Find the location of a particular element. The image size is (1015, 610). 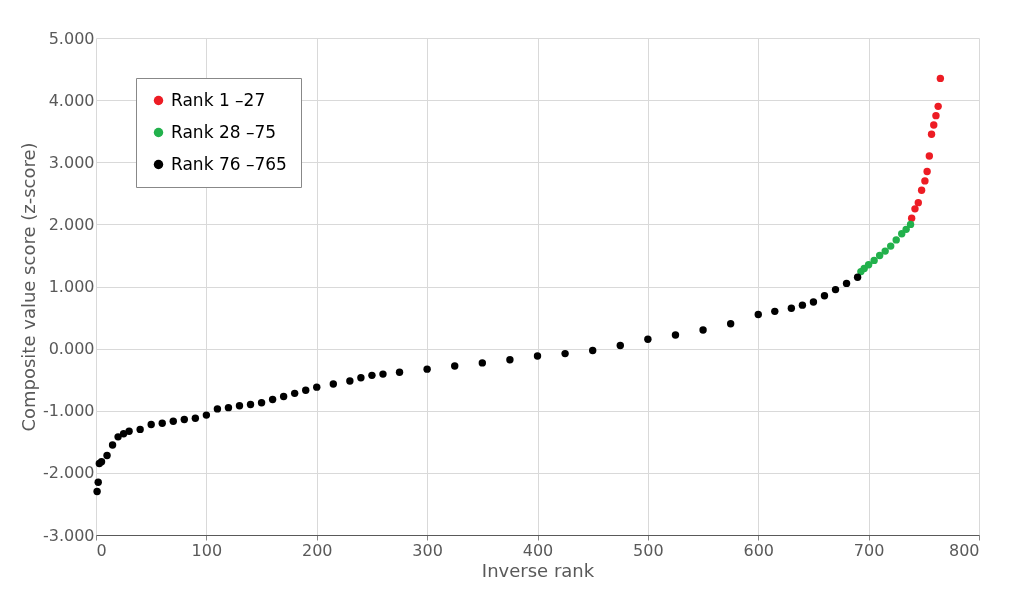

y-tick-label: -2.000 is located at coordinates (68, 473).